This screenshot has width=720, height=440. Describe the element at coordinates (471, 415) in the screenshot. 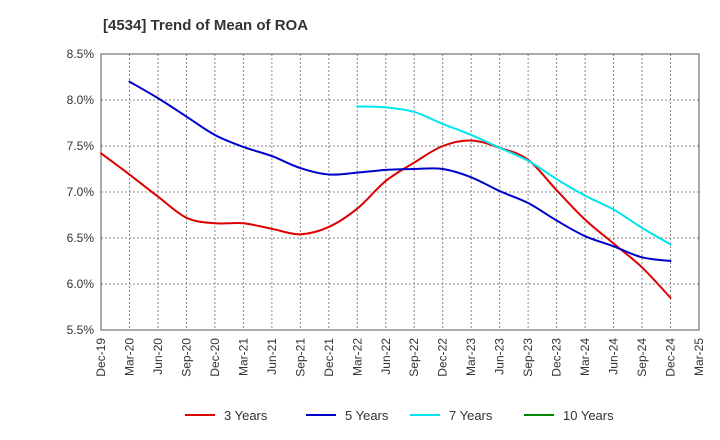

I see `legend-label-7-years: 7 Years` at that location.